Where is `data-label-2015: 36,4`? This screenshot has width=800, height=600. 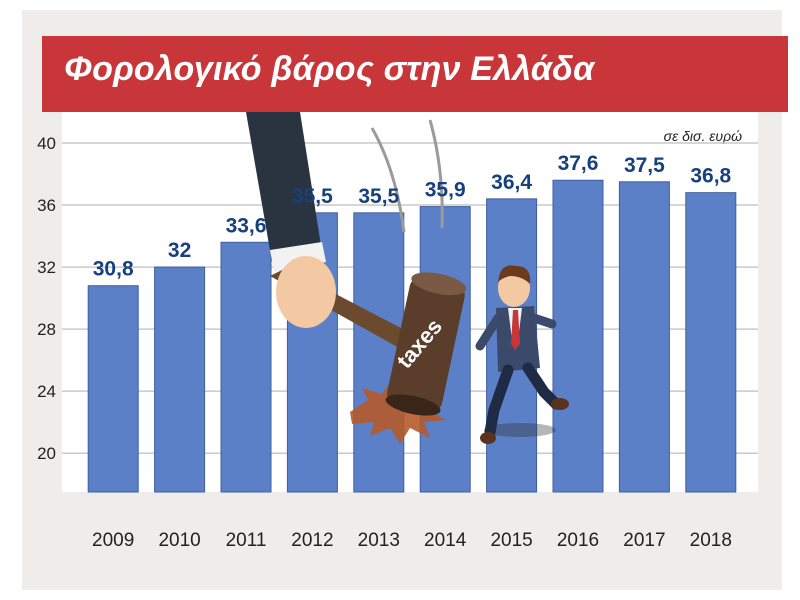 data-label-2015: 36,4 is located at coordinates (511, 182).